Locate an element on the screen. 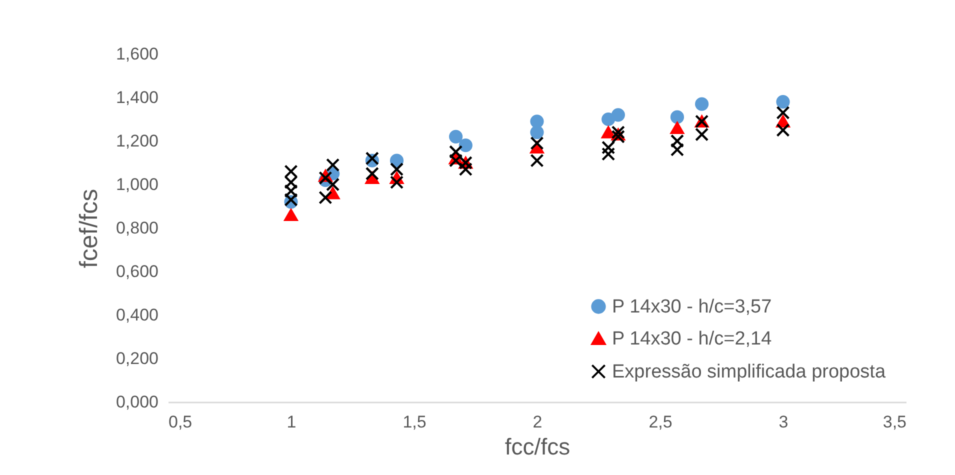  y-tick-label: 1,200 is located at coordinates (137, 141).